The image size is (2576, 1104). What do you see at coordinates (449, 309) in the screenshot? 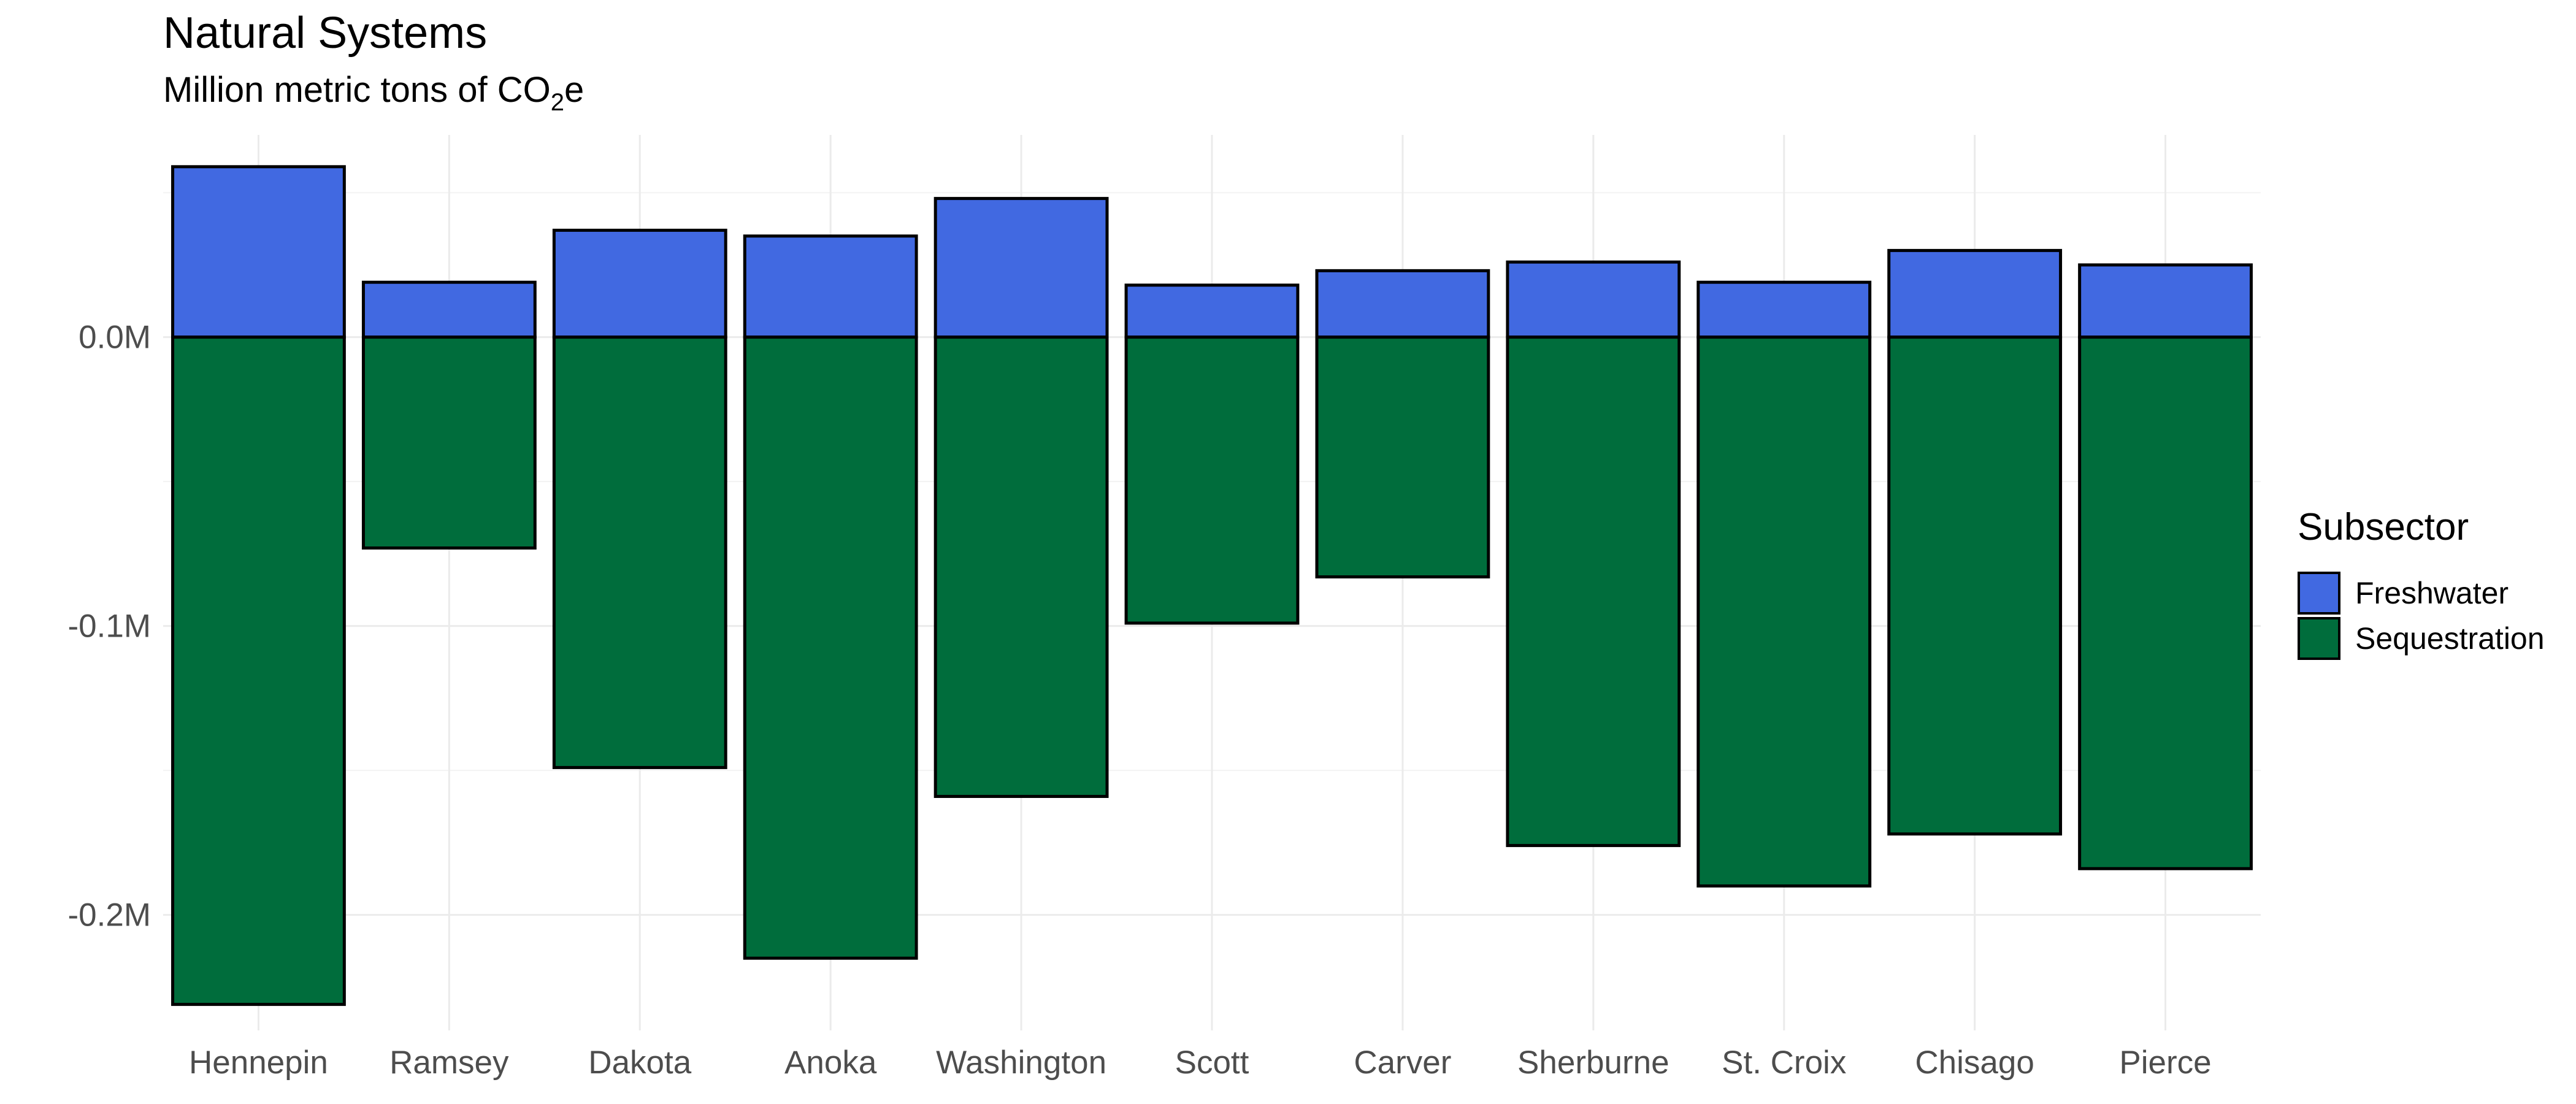
I see `bar-freshwater-ramsey` at bounding box center [449, 309].